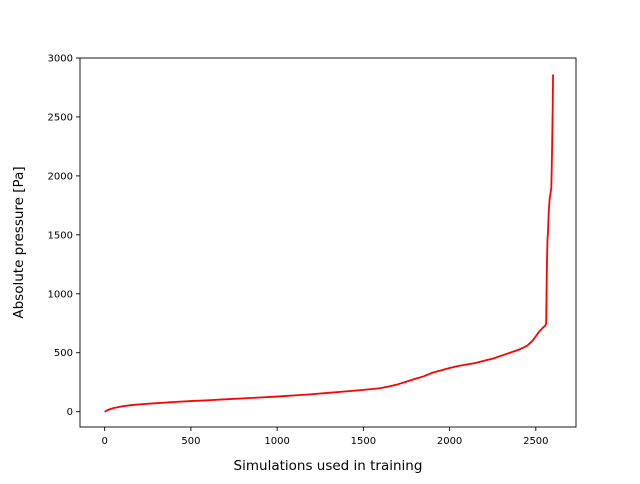  Describe the element at coordinates (535, 441) in the screenshot. I see `x-tick-label: 2500` at that location.